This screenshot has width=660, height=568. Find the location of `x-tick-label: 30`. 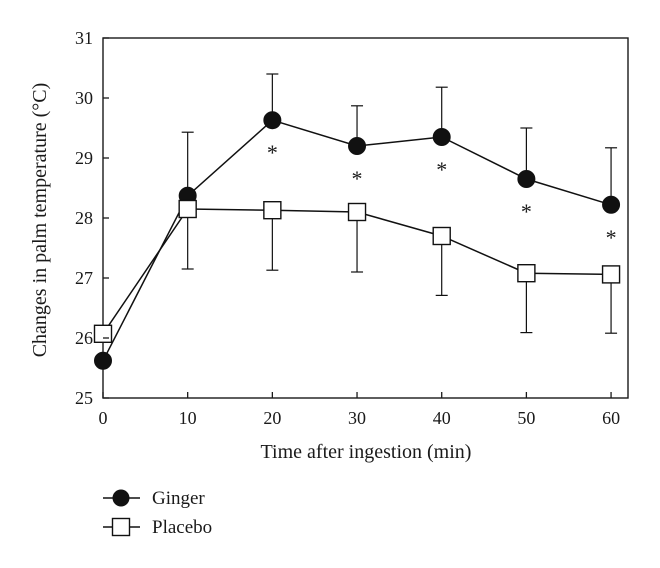

x-tick-label: 30 is located at coordinates (357, 418).